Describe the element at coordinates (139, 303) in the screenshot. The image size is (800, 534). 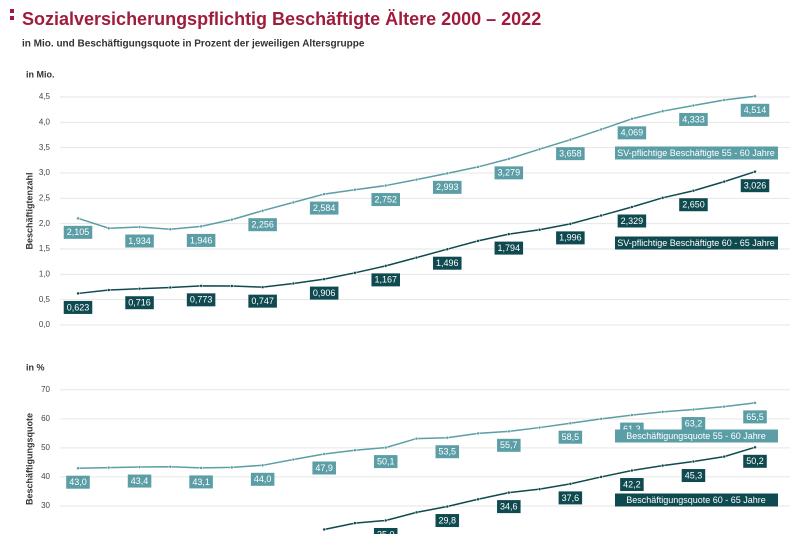
I see `value-label: 0,716` at that location.